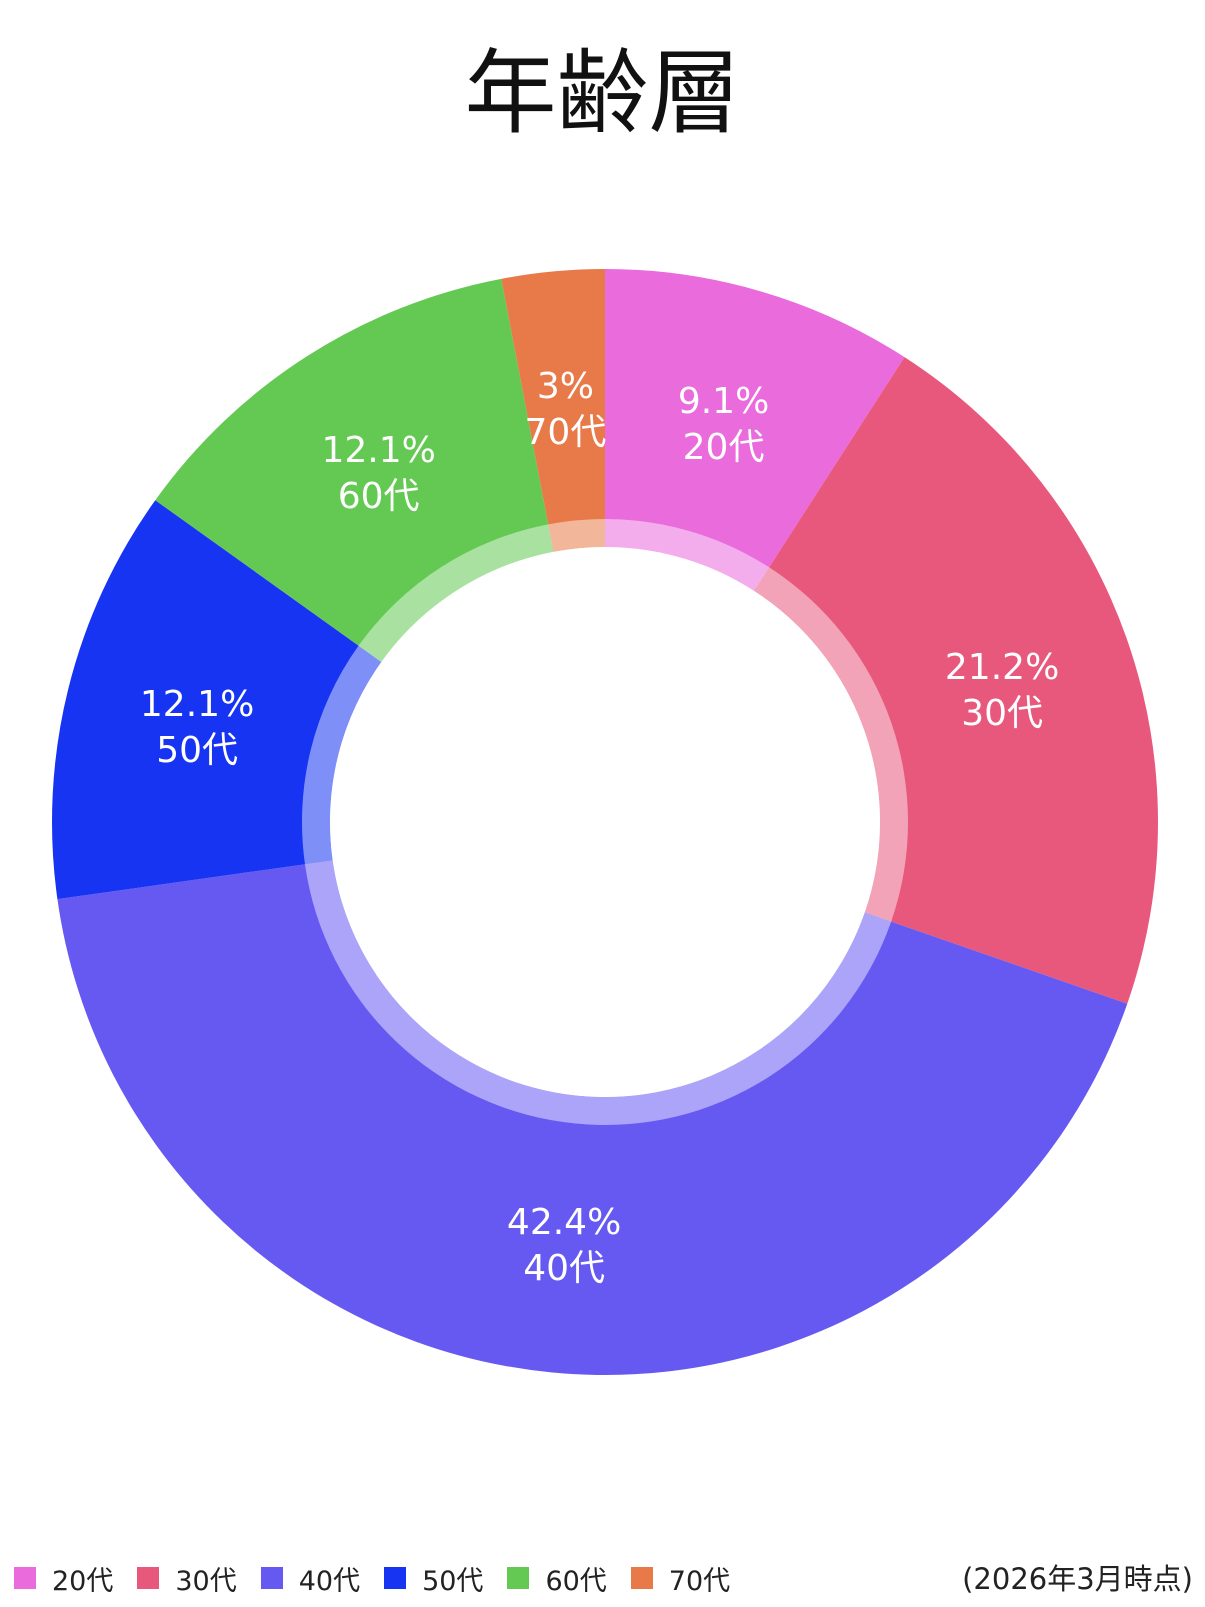 Image resolution: width=1205 pixels, height=1607 pixels. I want to click on legend-swatch-40s, so click(271, 1578).